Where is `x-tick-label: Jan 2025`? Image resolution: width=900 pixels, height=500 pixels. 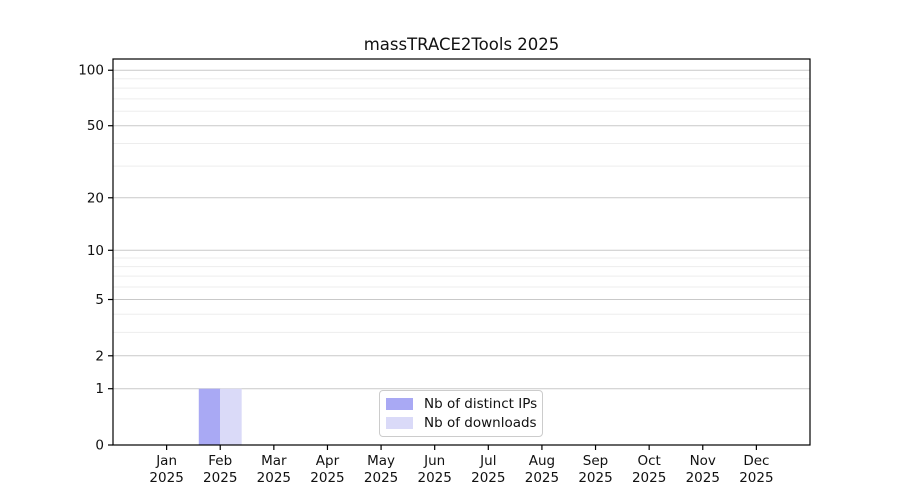
x-tick-label: Jan 2025 is located at coordinates (166, 469).